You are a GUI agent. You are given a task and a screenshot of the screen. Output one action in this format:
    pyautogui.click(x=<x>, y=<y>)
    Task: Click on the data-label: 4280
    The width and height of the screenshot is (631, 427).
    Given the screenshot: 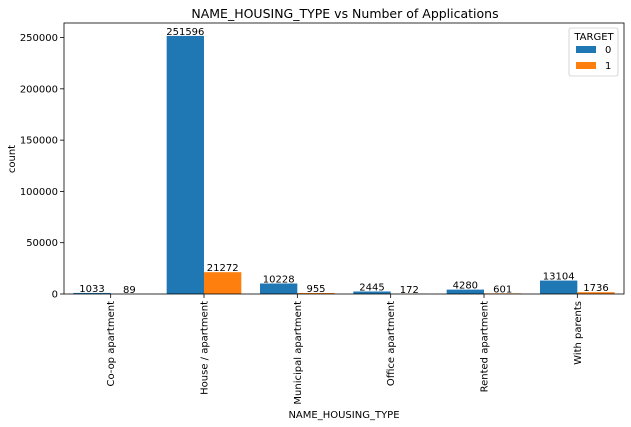 What is the action you would take?
    pyautogui.click(x=465, y=286)
    